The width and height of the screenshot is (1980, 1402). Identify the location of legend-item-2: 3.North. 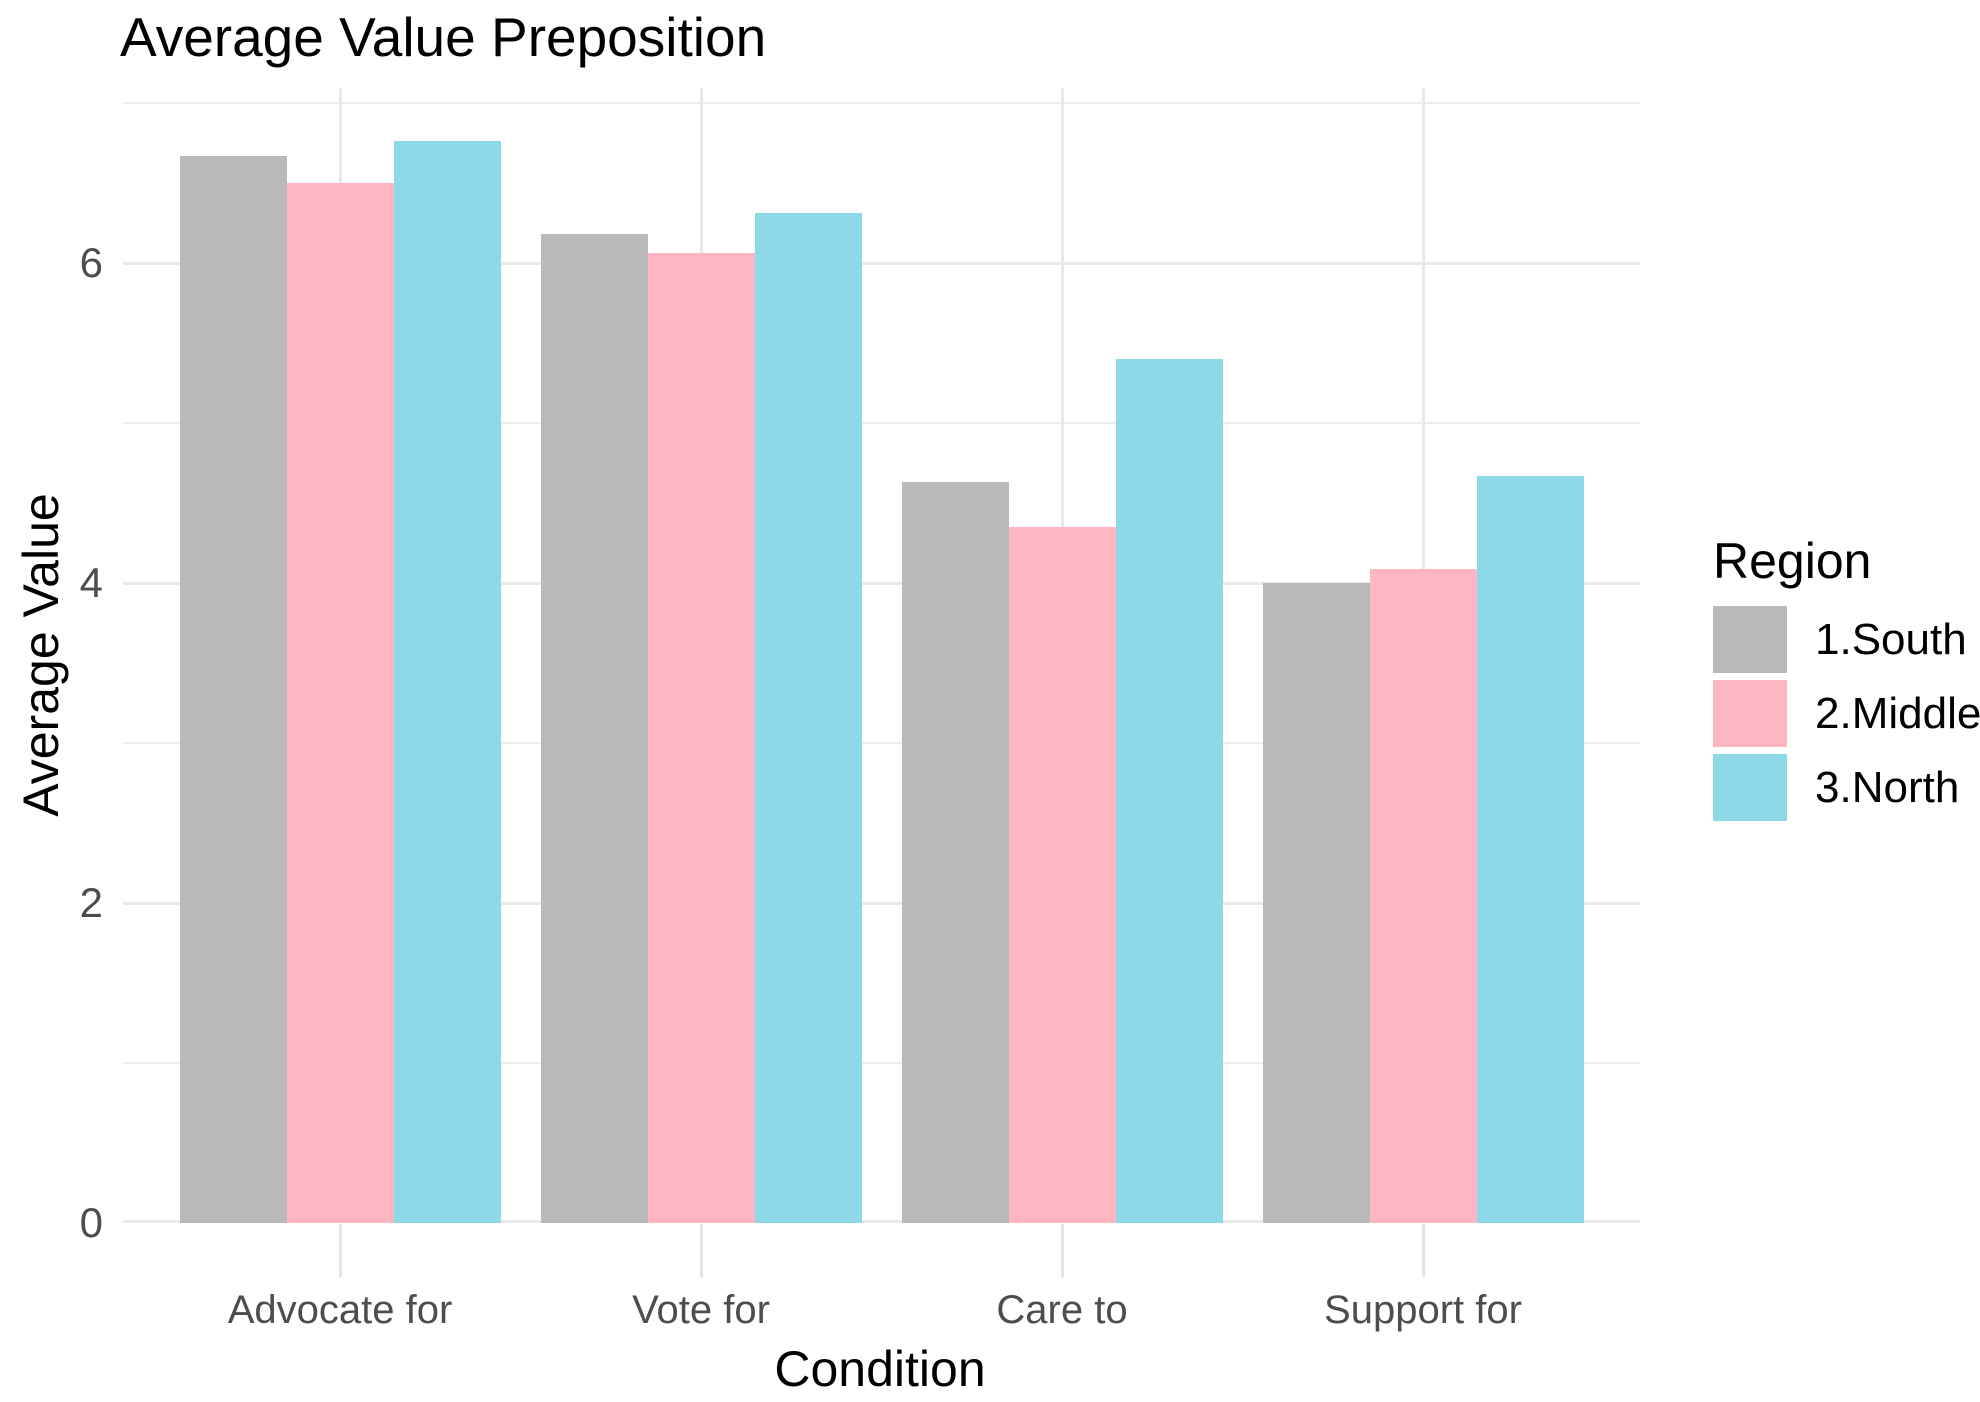
(1843, 787).